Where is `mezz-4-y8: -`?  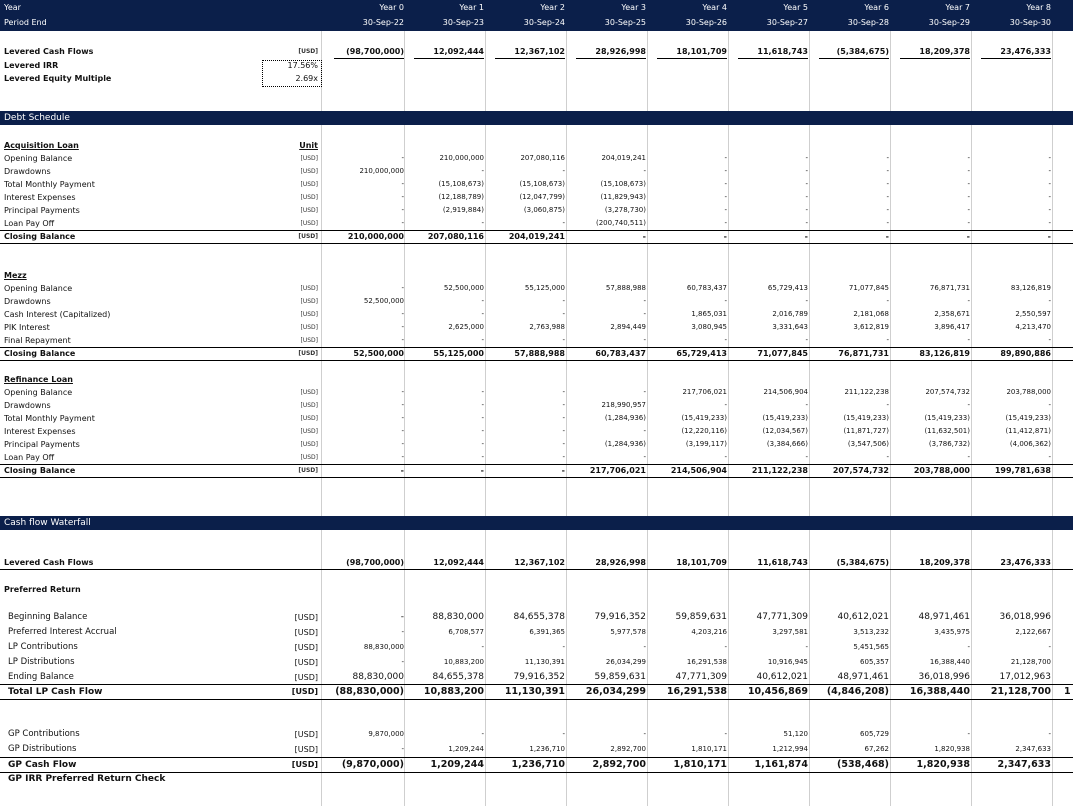 mezz-4-y8: - is located at coordinates (1049, 340).